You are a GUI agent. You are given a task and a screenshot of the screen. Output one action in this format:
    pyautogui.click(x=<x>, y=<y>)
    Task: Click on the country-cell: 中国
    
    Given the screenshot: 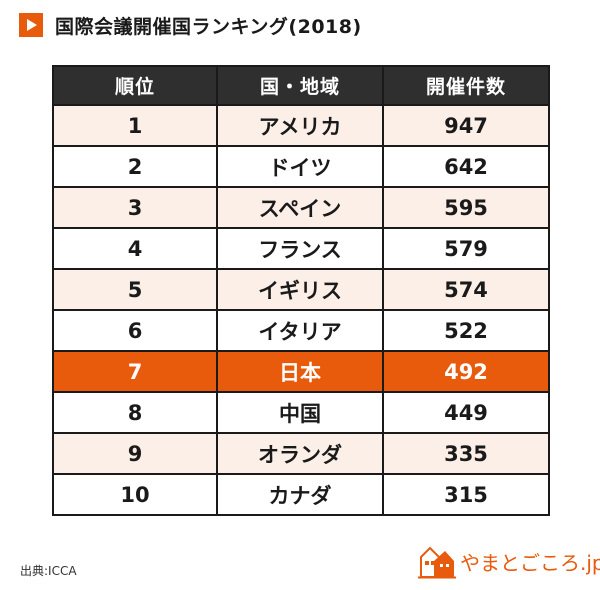 What is the action you would take?
    pyautogui.click(x=300, y=412)
    